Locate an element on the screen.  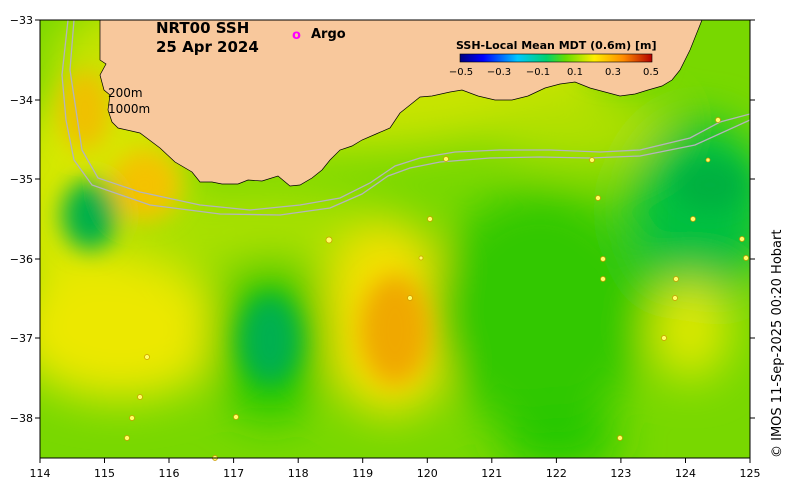
x-tick-label: 116 is located at coordinates (169, 473).